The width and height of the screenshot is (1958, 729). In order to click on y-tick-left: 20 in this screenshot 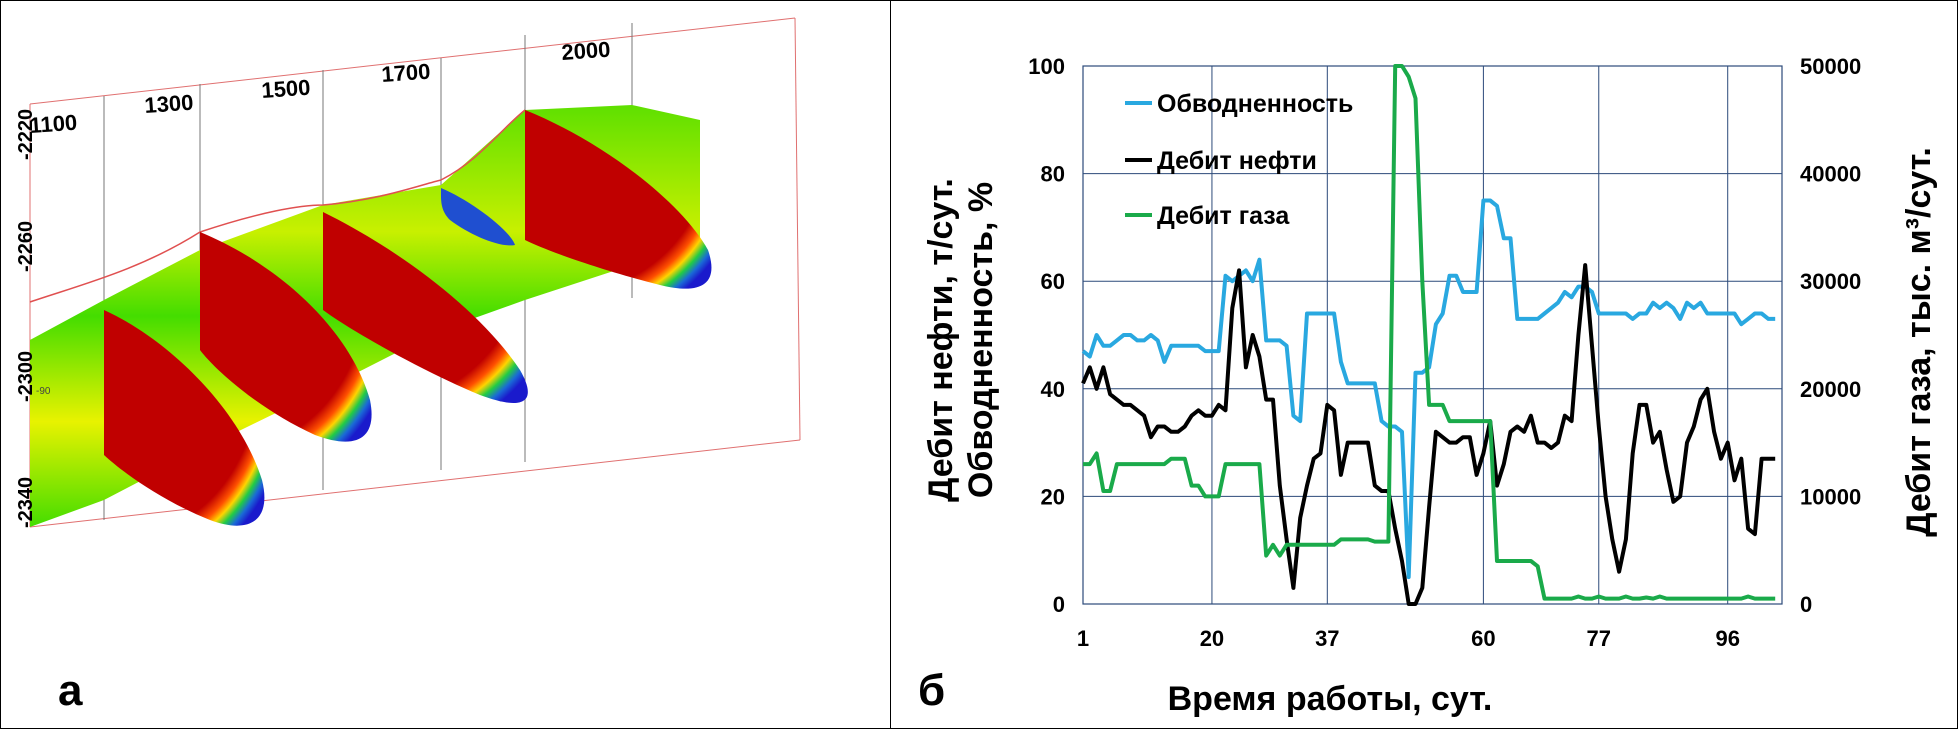, I will do `click(1053, 496)`.